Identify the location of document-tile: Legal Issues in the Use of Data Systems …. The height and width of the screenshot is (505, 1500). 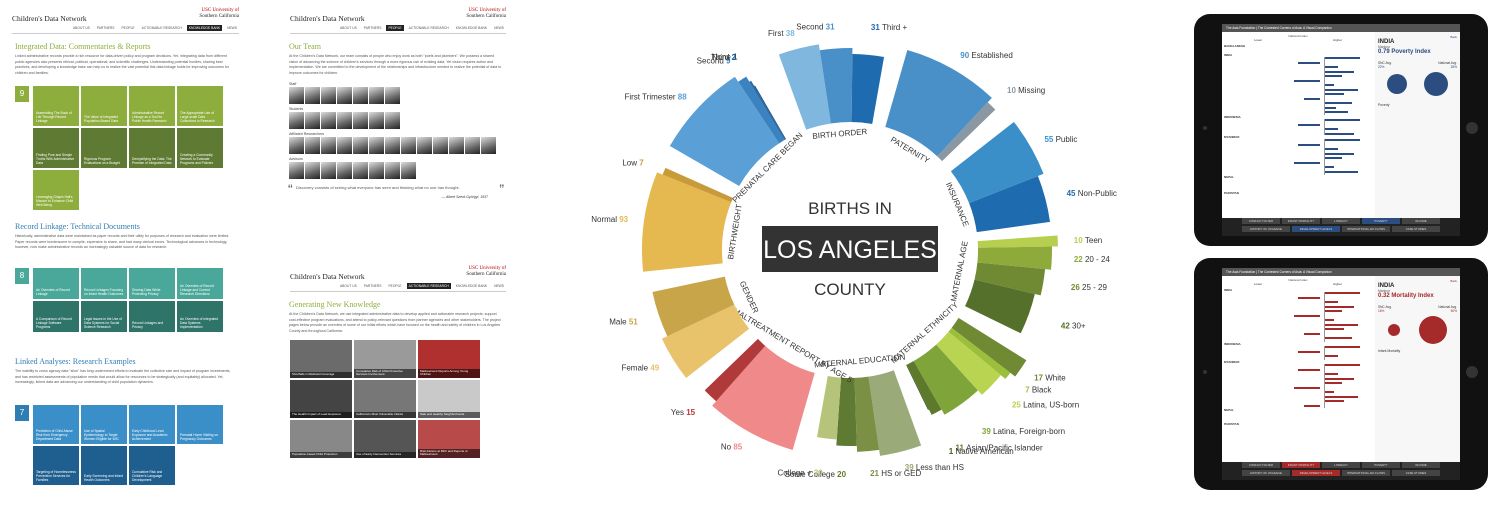
(104, 316).